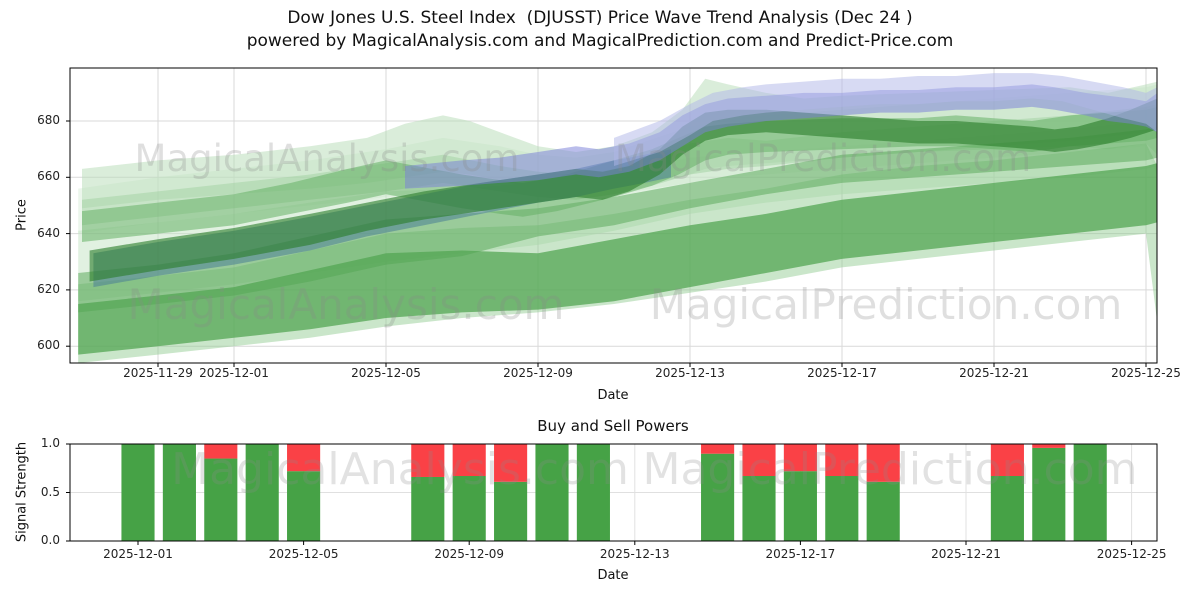 This screenshot has width=1200, height=600. What do you see at coordinates (613, 575) in the screenshot?
I see `power-date-axis-label: Date` at bounding box center [613, 575].